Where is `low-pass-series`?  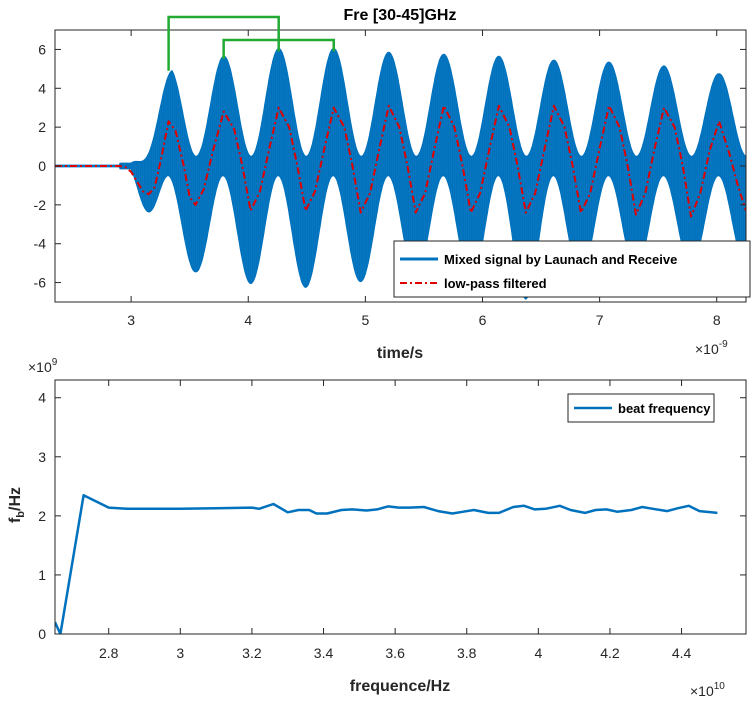 low-pass-series is located at coordinates (400, 161).